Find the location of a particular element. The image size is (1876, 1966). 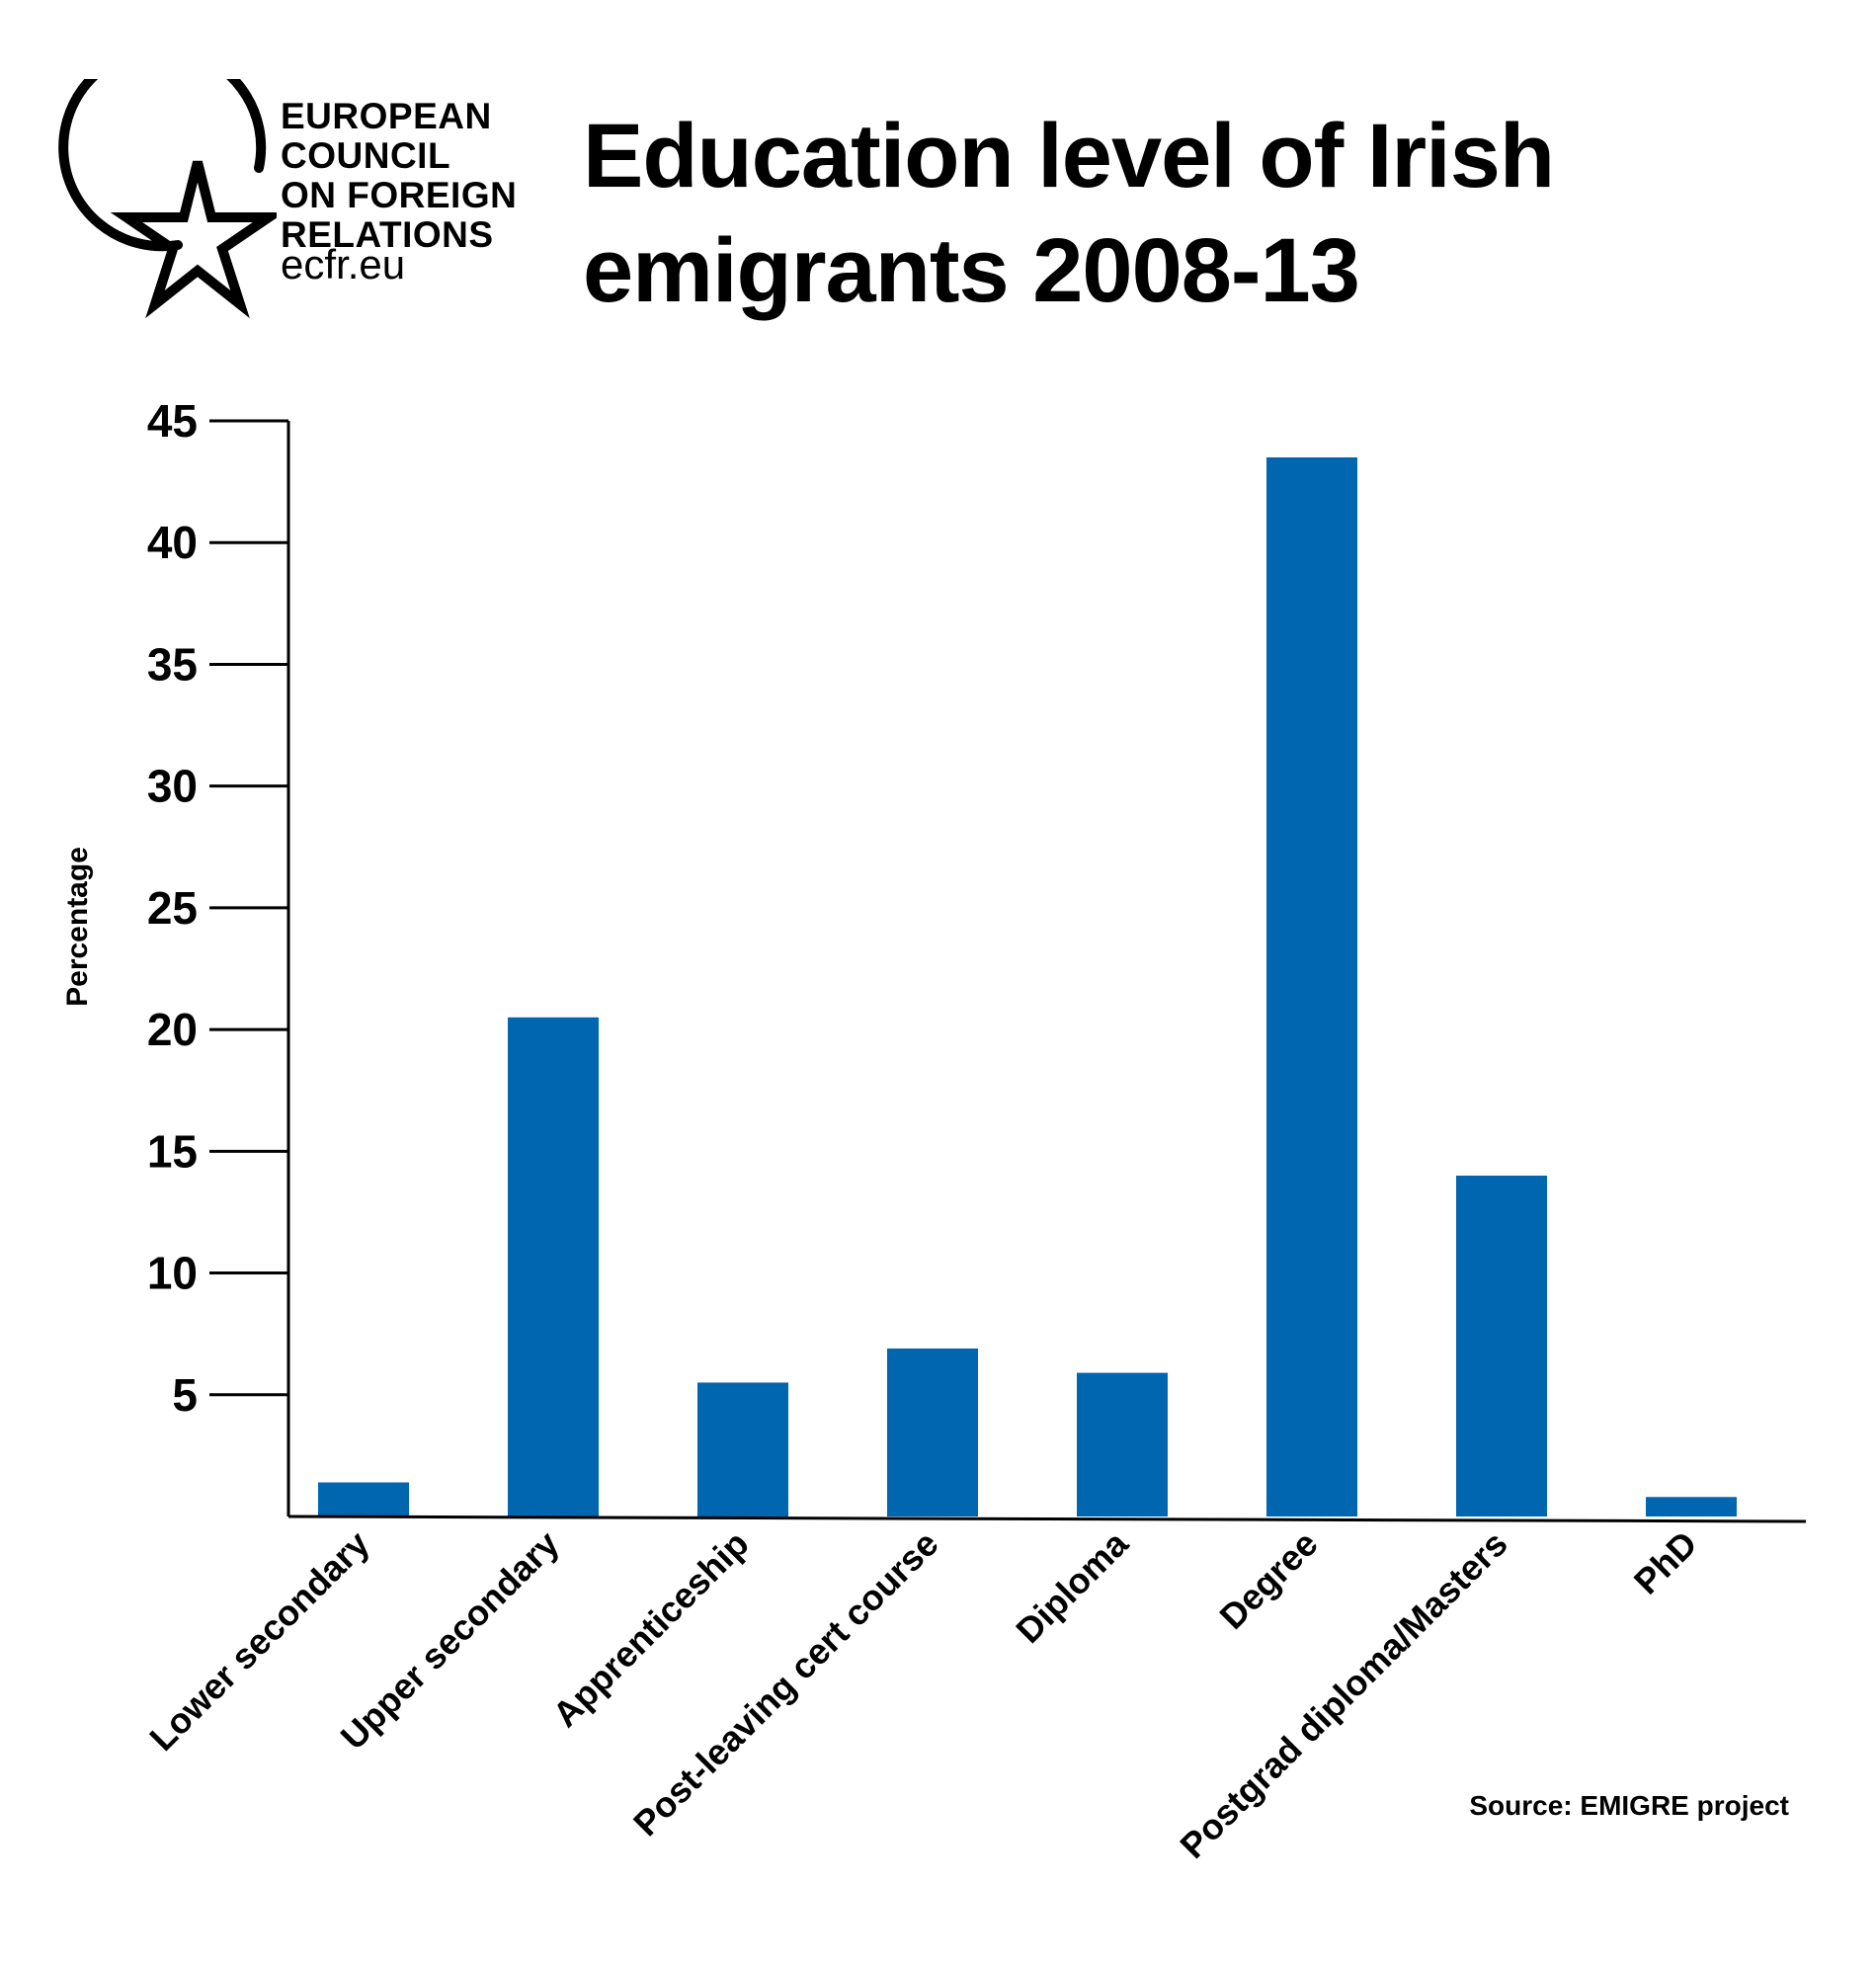

y-tick-label: 5 is located at coordinates (185, 1395).